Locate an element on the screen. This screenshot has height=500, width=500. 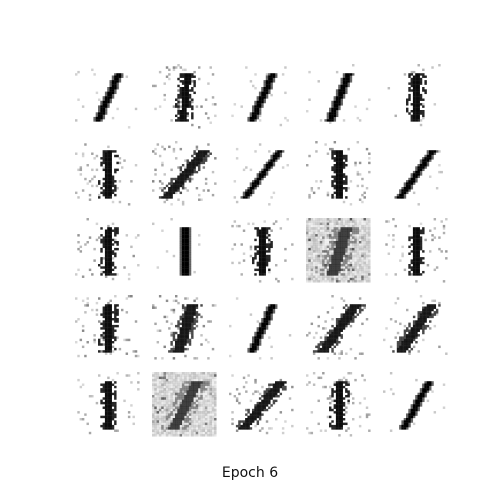
generated-sample-r5-c1 is located at coordinates (108, 403).